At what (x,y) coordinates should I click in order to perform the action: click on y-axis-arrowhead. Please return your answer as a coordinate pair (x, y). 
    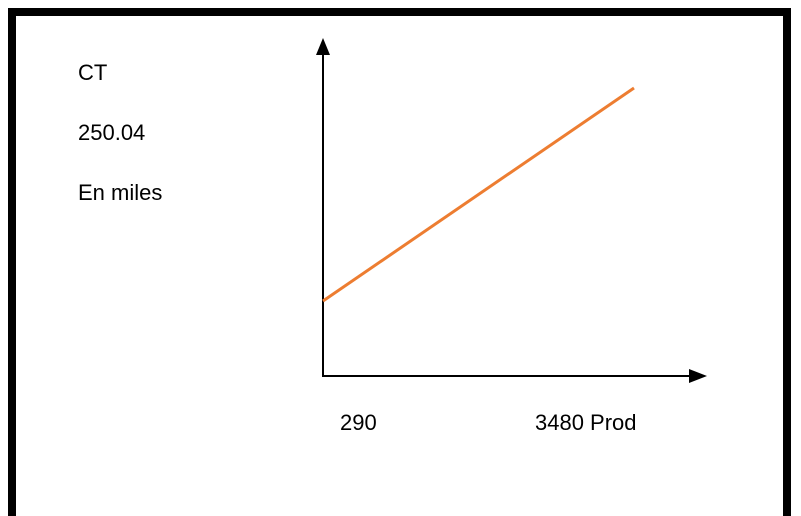
    Looking at the image, I should click on (323, 46).